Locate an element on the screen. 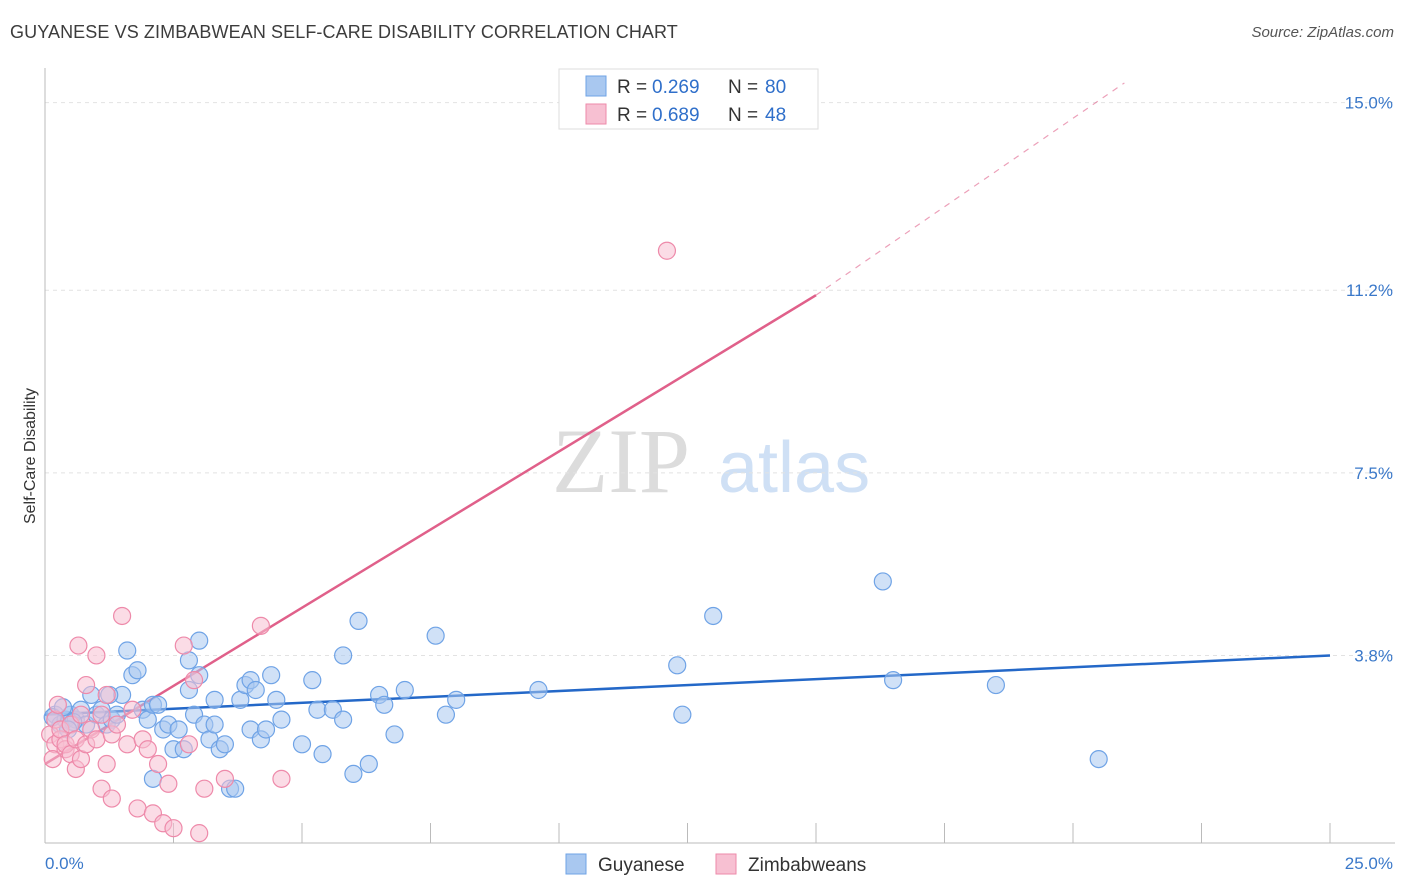  legend-n-value-1: 80 is located at coordinates (775, 87).